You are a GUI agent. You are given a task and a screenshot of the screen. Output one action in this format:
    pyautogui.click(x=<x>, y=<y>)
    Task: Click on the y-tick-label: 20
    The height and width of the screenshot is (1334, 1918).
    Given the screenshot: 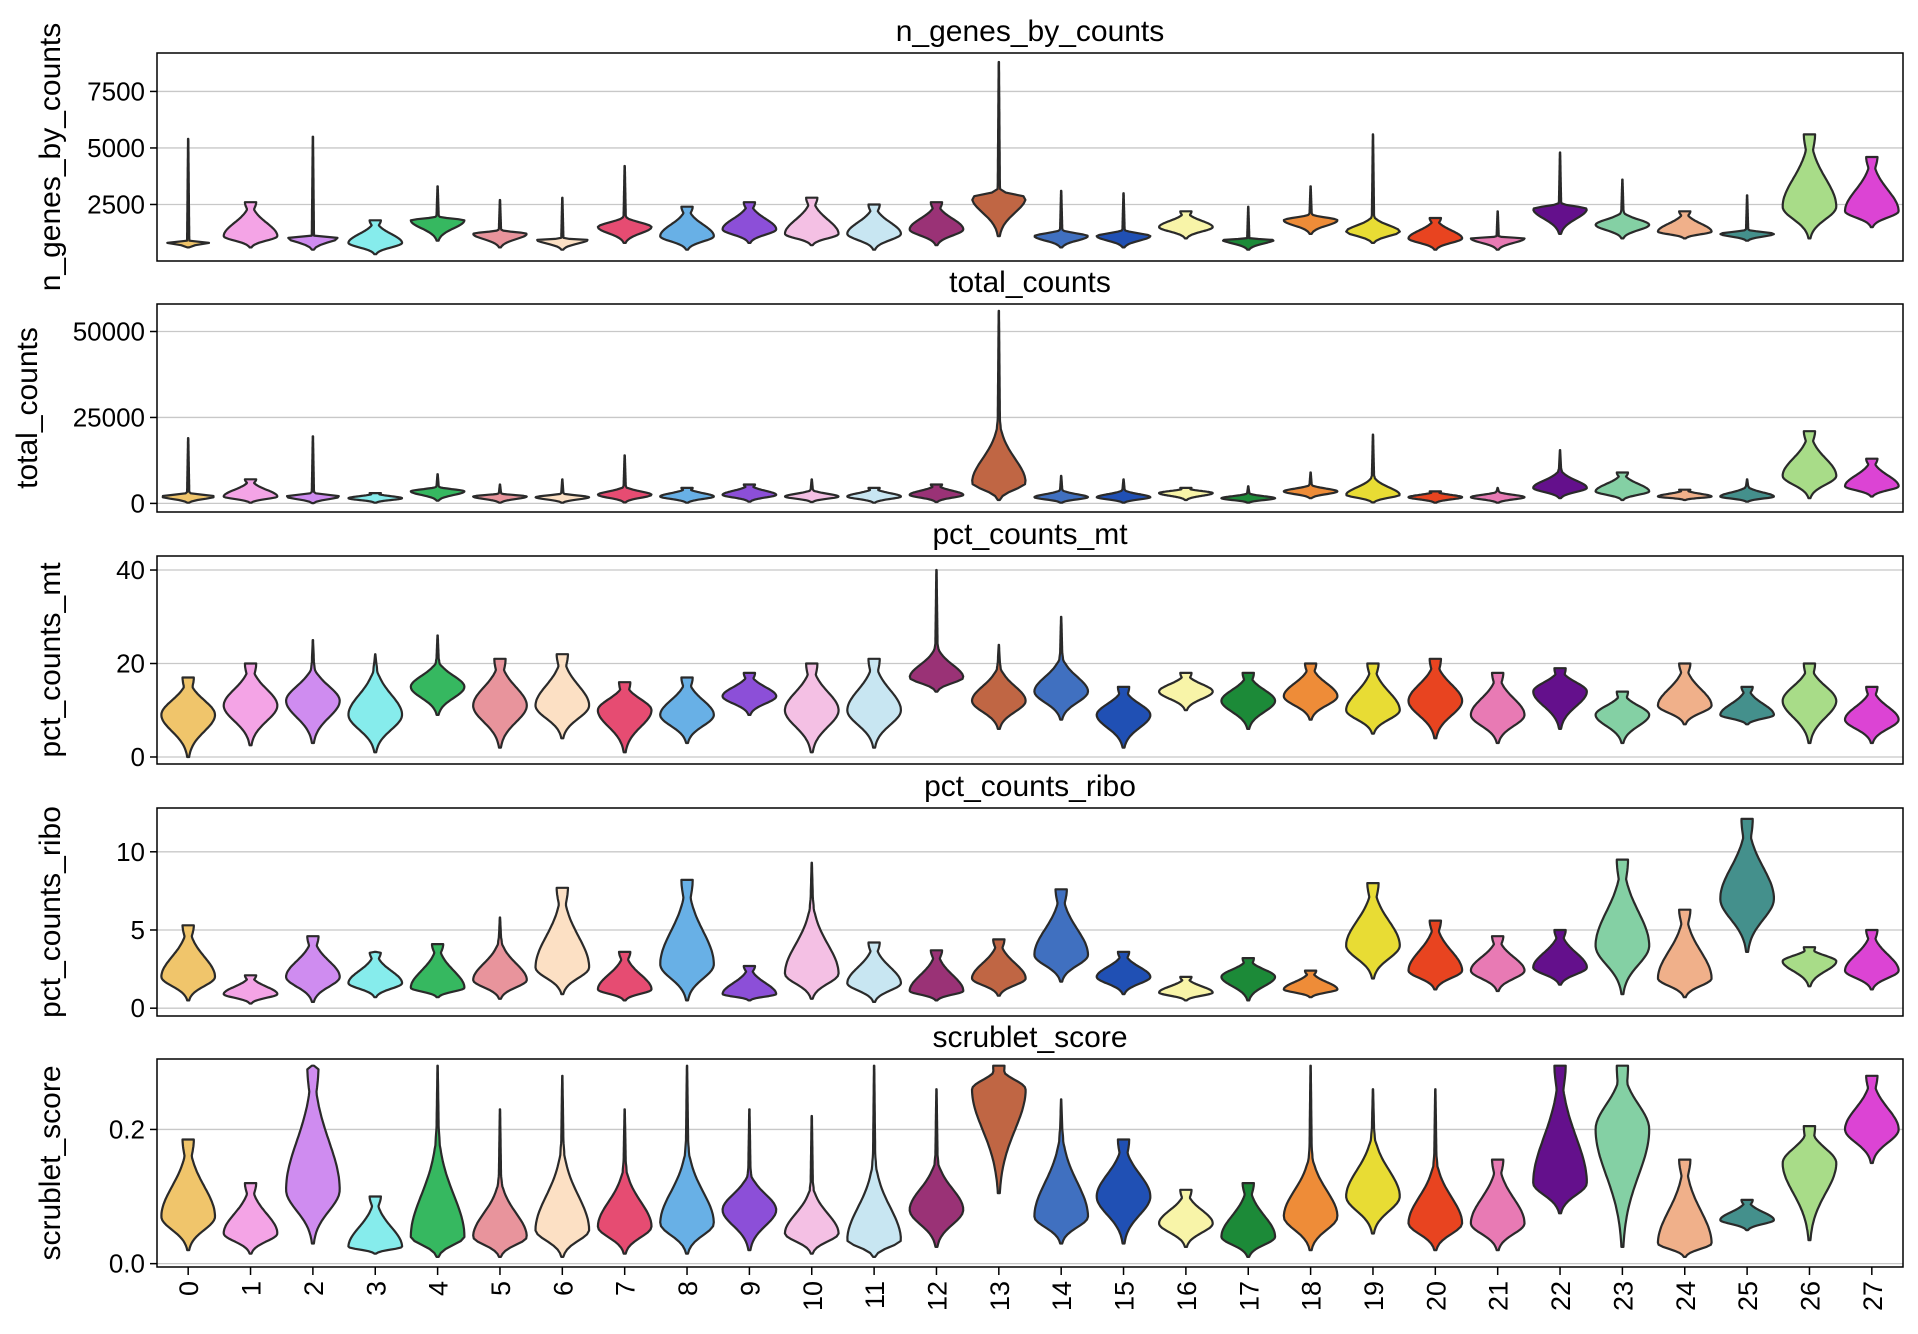 What is the action you would take?
    pyautogui.click(x=130, y=664)
    